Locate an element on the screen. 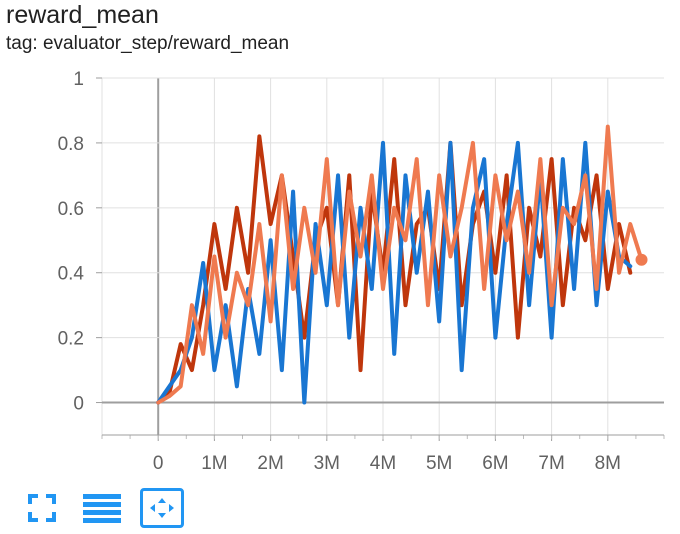 The image size is (680, 534). y-tick-label: 0.4 is located at coordinates (71, 274).